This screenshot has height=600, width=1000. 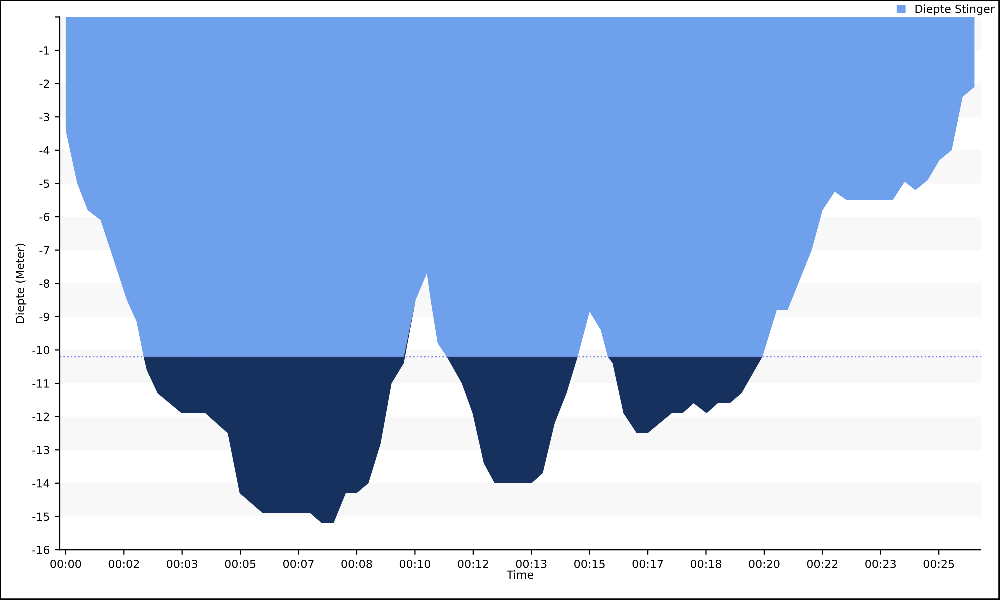 I want to click on y-tick-label: -2, so click(x=45, y=84).